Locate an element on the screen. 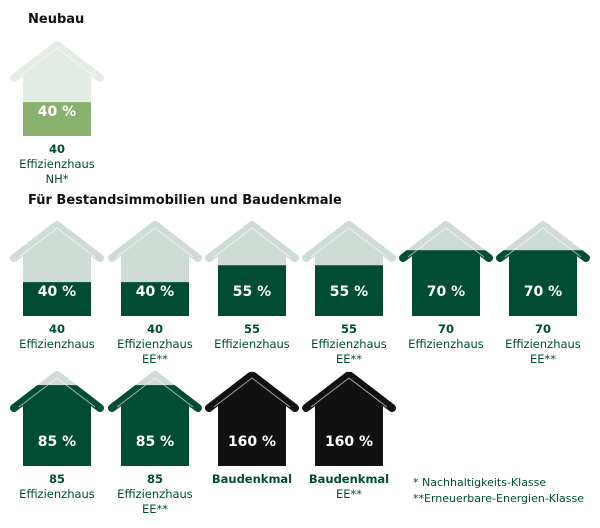  house-card: 55 % 55 Effizienzhaus is located at coordinates (252, 286).